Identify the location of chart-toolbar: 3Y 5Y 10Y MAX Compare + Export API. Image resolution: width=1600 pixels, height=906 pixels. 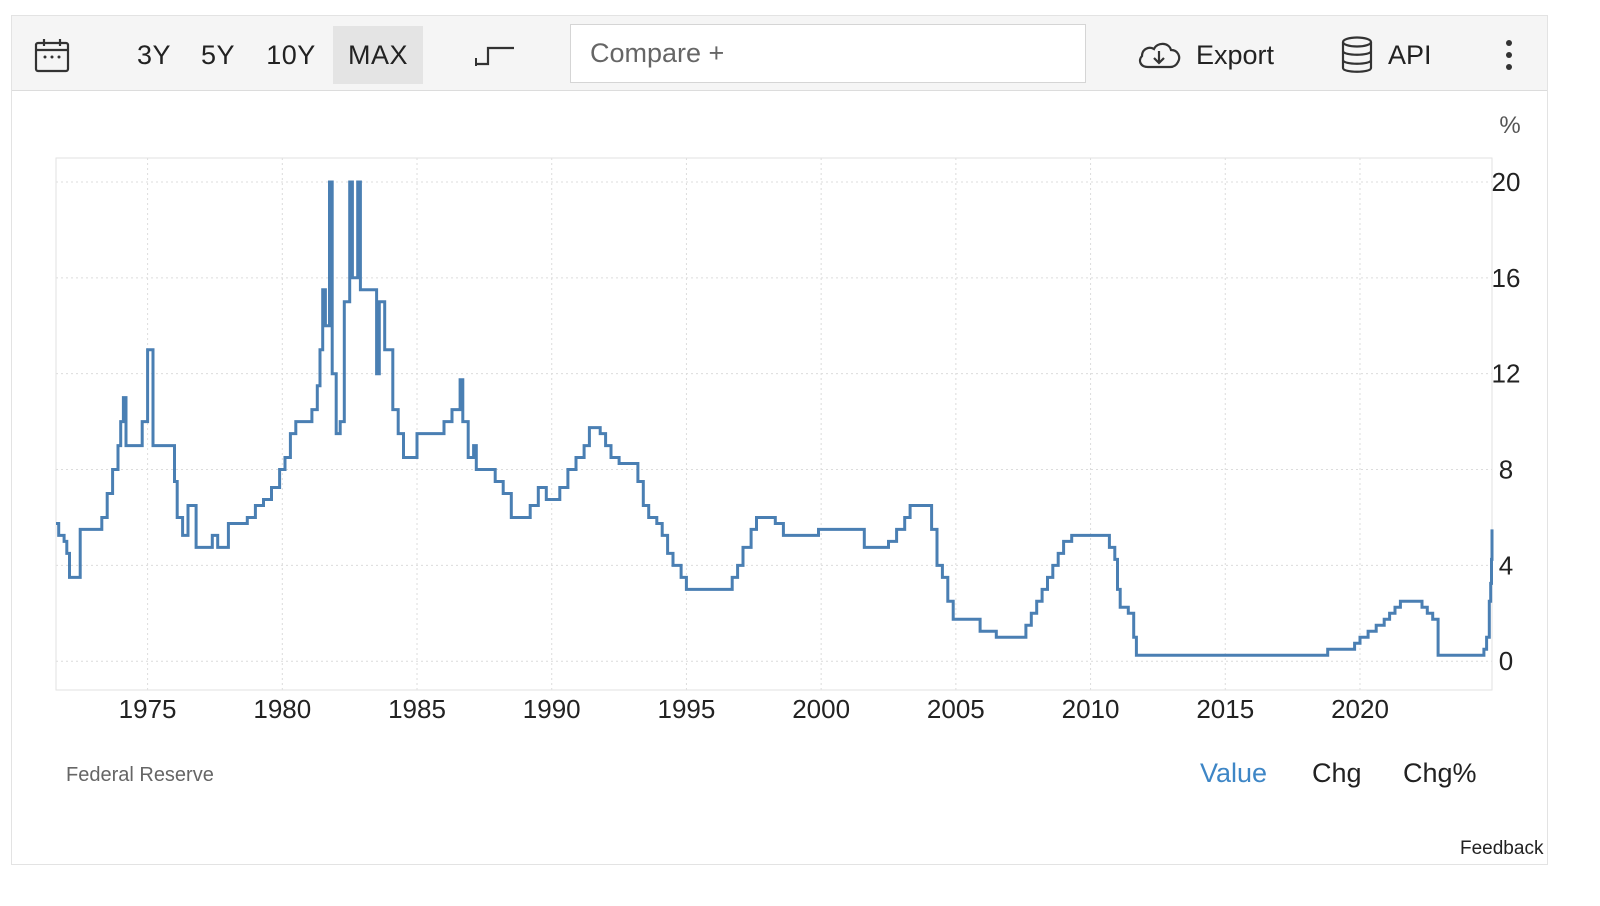
(779, 53).